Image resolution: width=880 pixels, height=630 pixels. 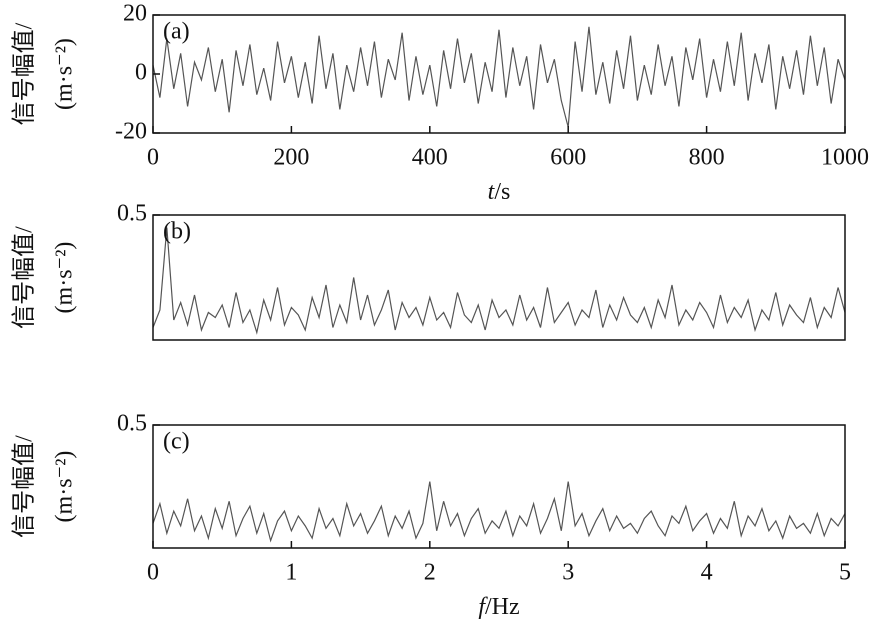 What do you see at coordinates (568, 158) in the screenshot?
I see `x-tick-label: 600` at bounding box center [568, 158].